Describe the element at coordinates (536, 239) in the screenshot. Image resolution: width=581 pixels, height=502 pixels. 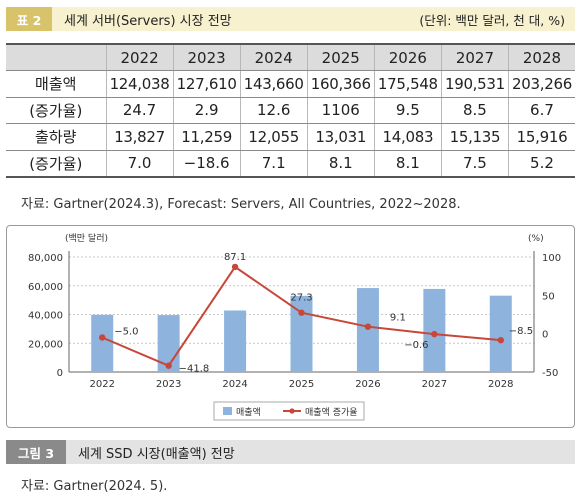
I see `y-right-axis-label: (%)` at that location.